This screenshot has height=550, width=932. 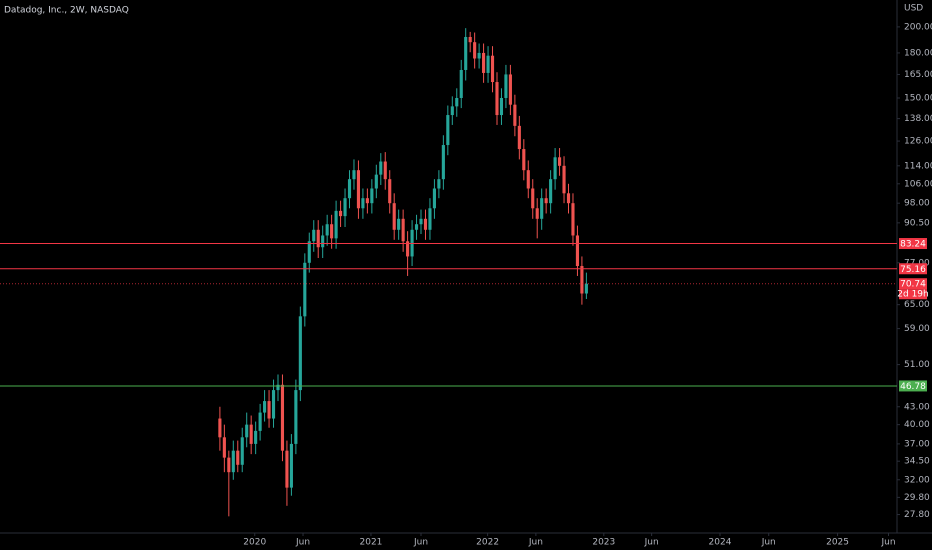 I want to click on y-tick-label: 90.50, so click(x=917, y=223).